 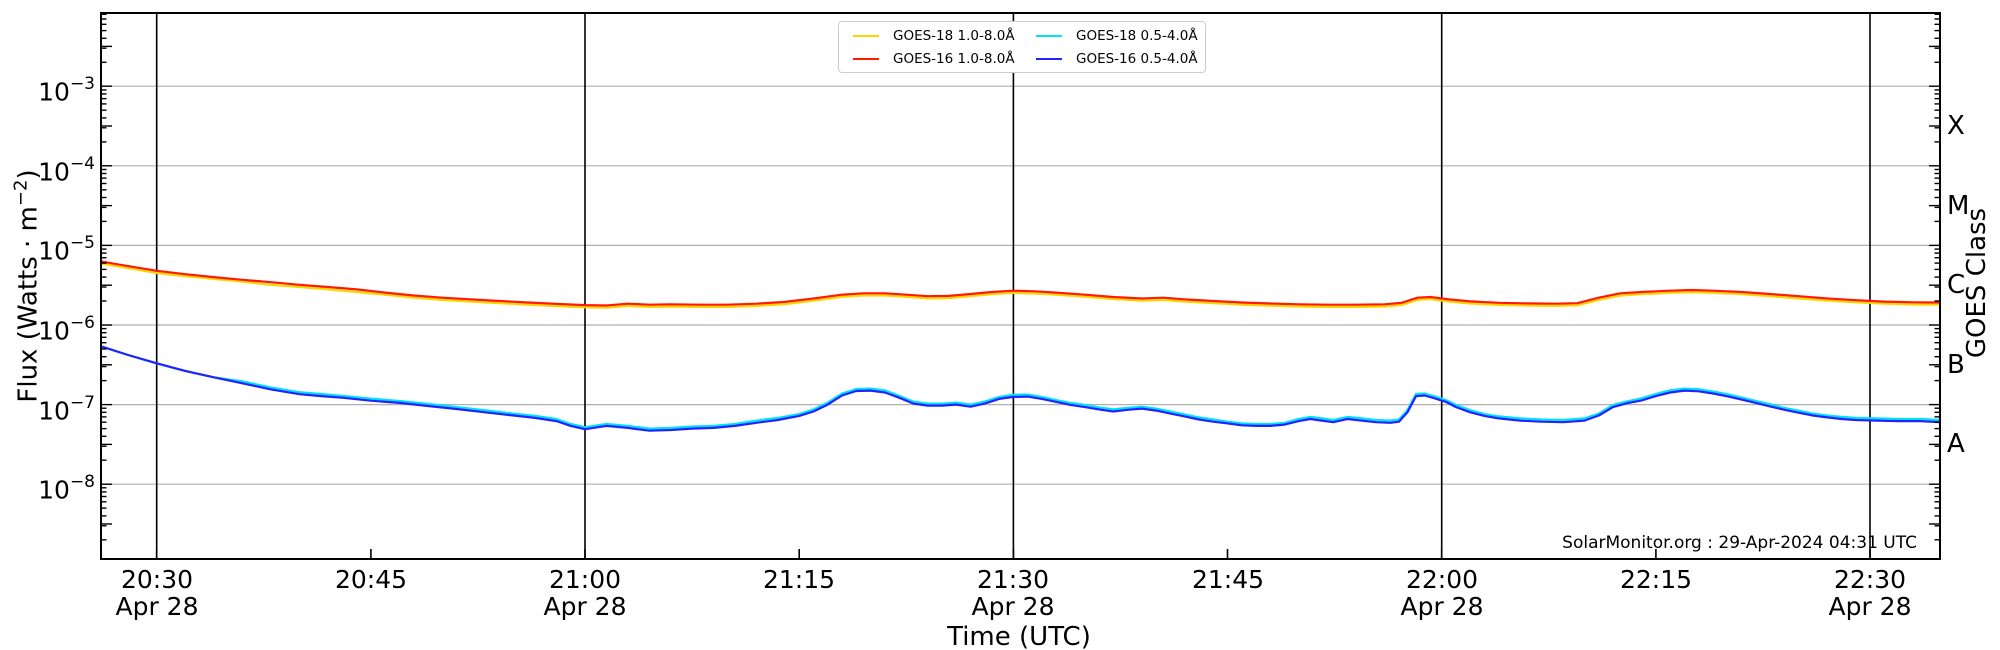 I want to click on xtick-date-2030: Apr 28, so click(x=157, y=606).